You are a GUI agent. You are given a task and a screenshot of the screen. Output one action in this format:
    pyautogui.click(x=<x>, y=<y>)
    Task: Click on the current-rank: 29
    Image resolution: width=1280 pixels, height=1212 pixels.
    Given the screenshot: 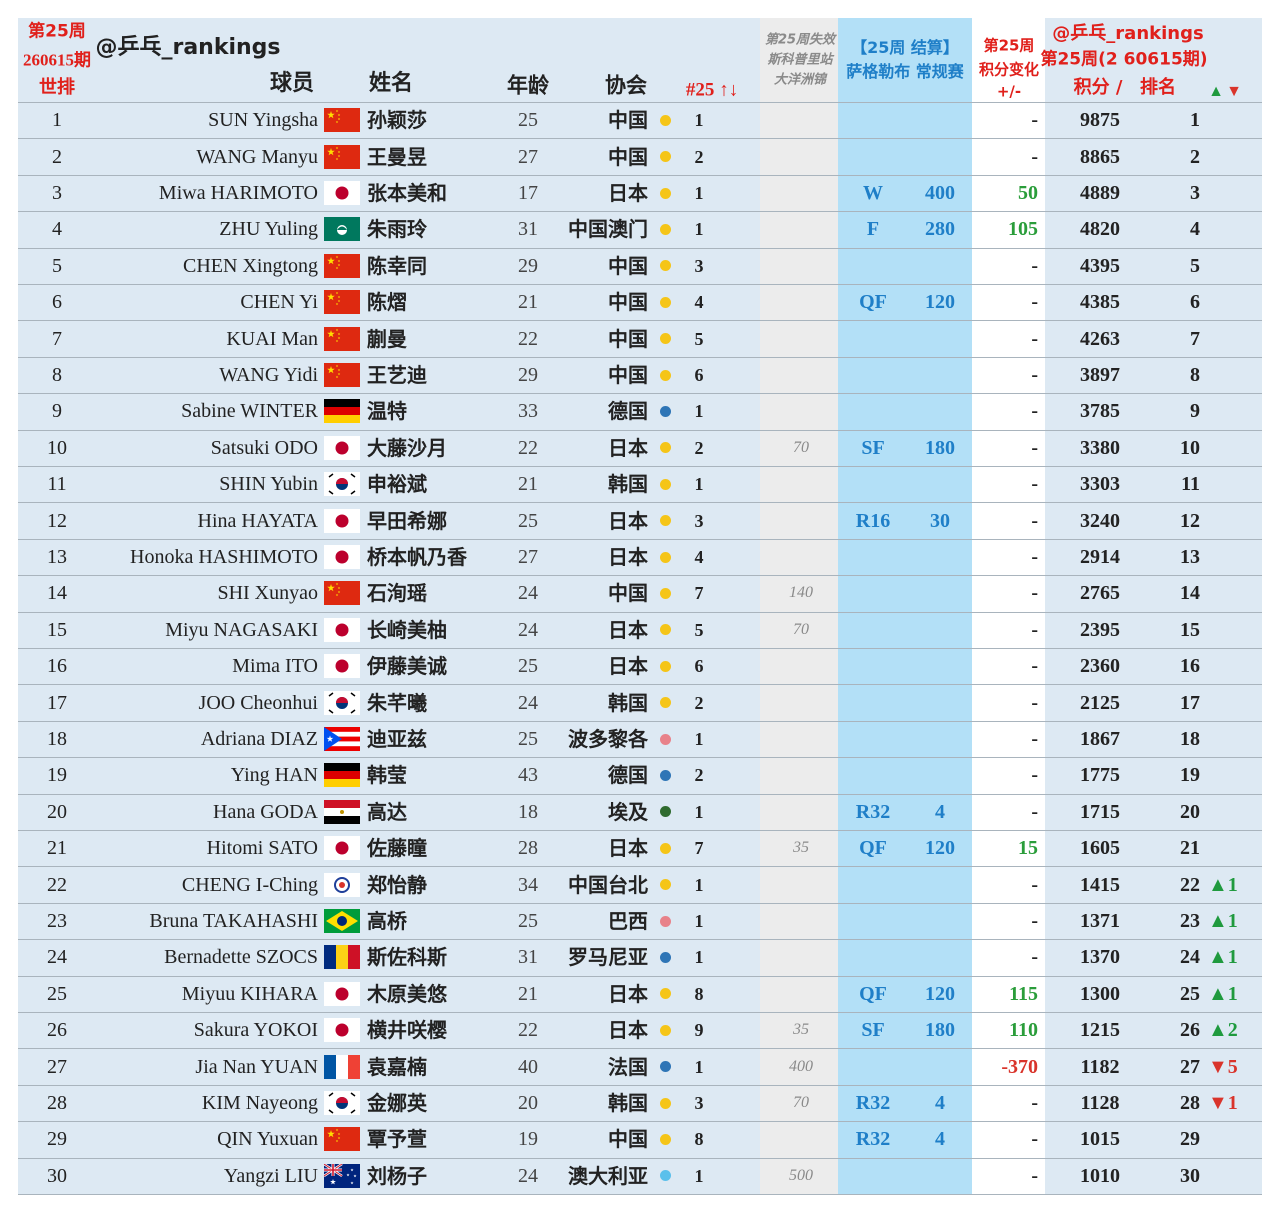 What is the action you would take?
    pyautogui.click(x=1190, y=1139)
    